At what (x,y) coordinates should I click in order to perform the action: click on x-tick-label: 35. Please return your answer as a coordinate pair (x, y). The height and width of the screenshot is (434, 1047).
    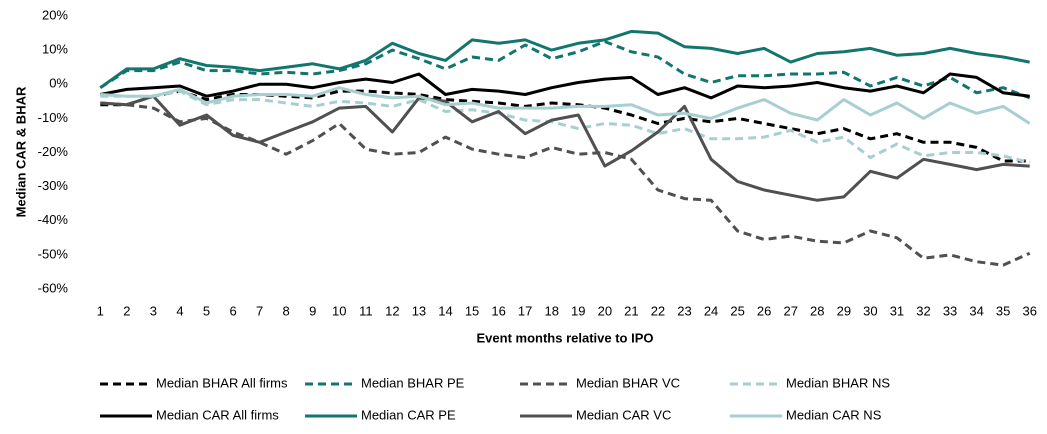
    Looking at the image, I should click on (1003, 310).